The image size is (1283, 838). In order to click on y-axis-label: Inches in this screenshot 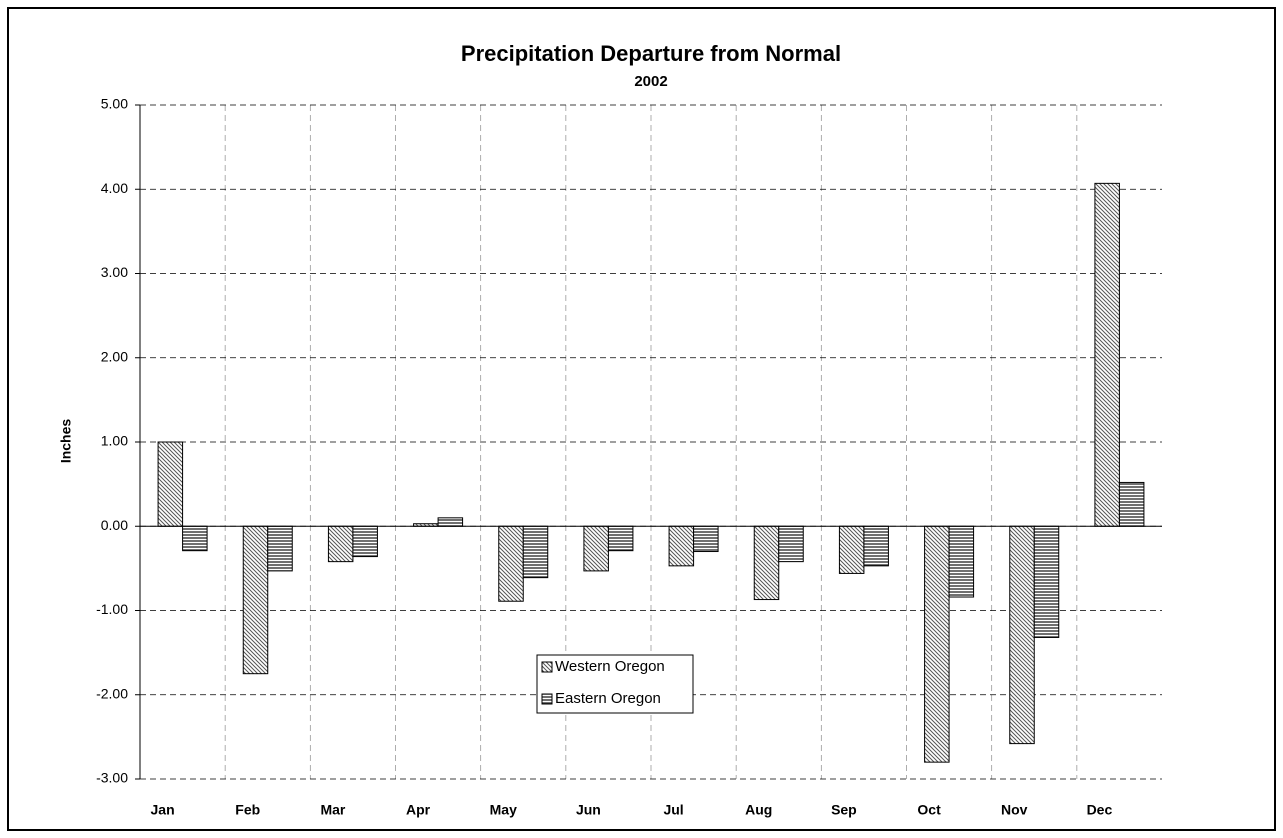, I will do `click(66, 441)`.